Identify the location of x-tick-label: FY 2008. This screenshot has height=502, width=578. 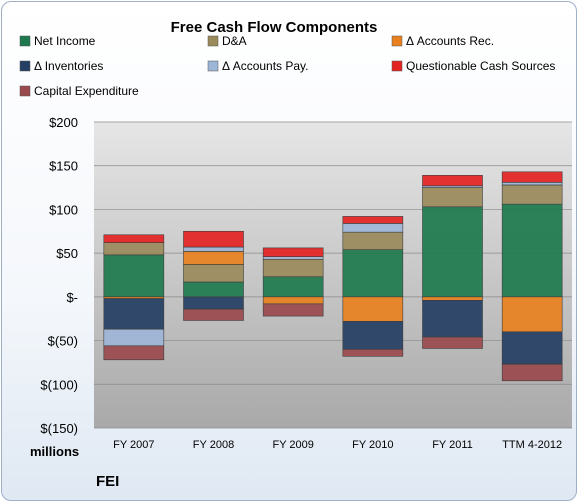
(213, 445).